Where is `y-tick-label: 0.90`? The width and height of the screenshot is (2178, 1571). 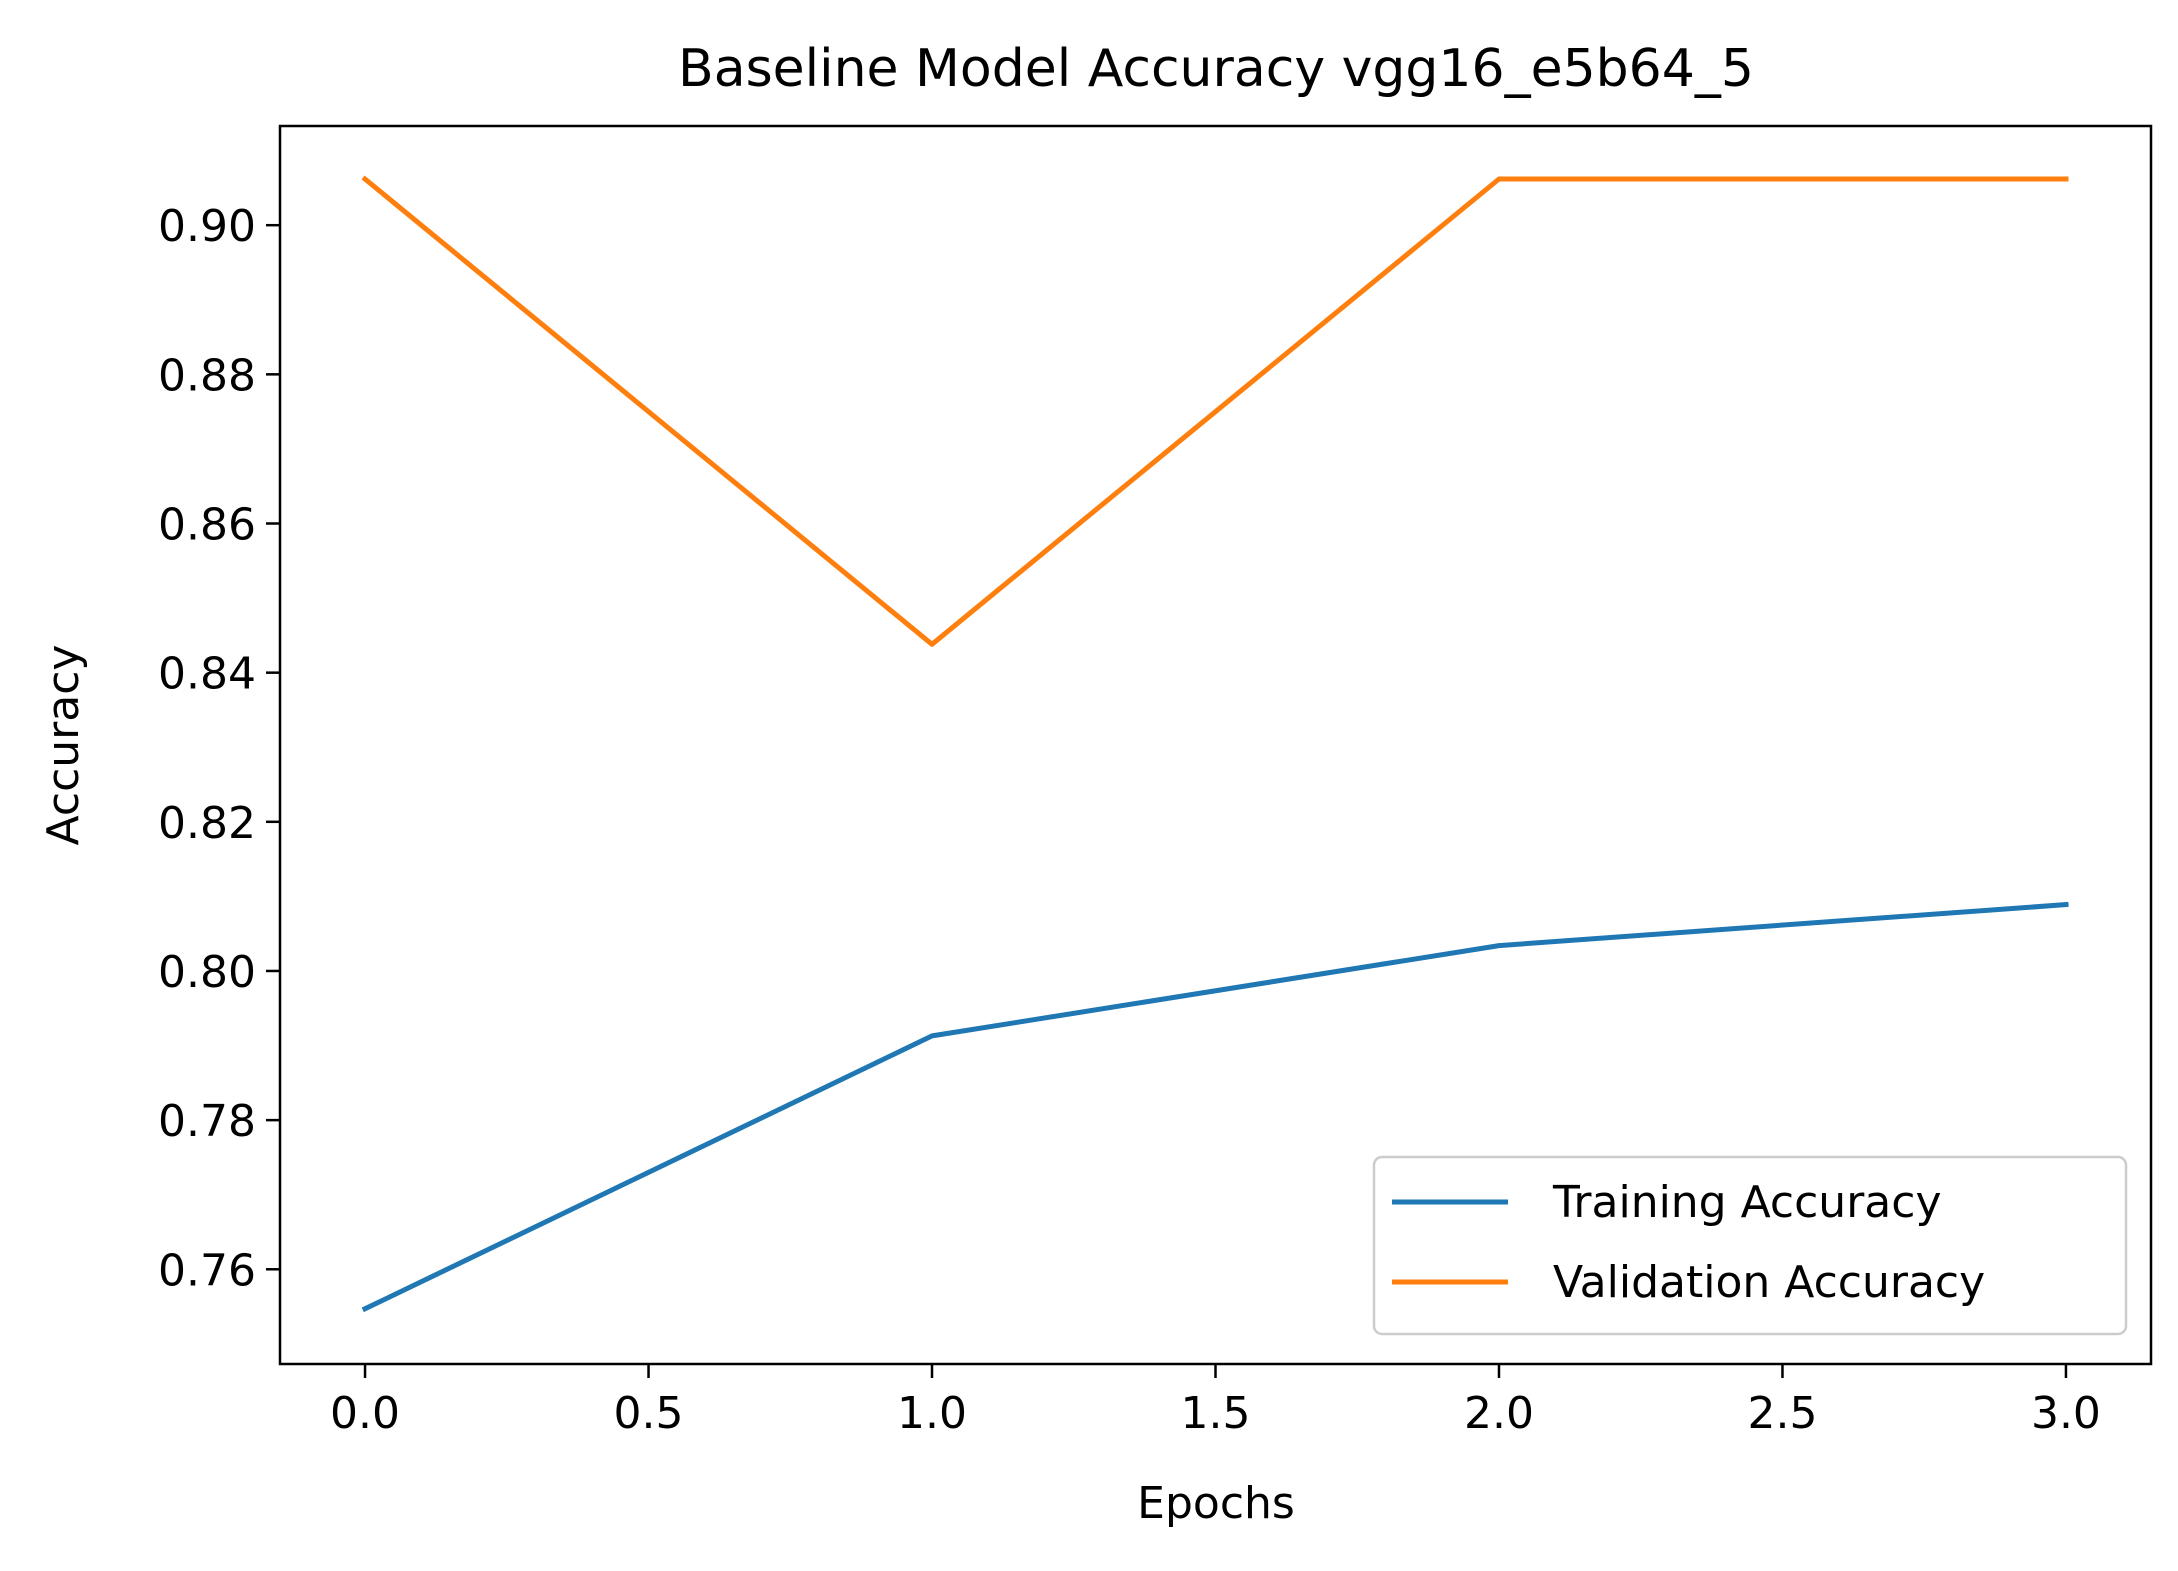 y-tick-label: 0.90 is located at coordinates (207, 226).